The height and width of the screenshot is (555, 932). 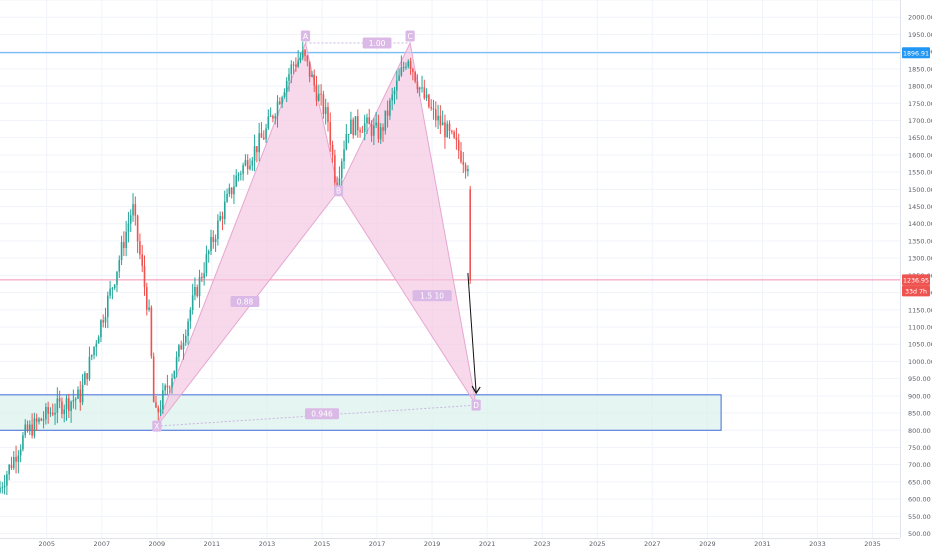 What do you see at coordinates (920, 190) in the screenshot?
I see `price-tick-label: 1500.00` at bounding box center [920, 190].